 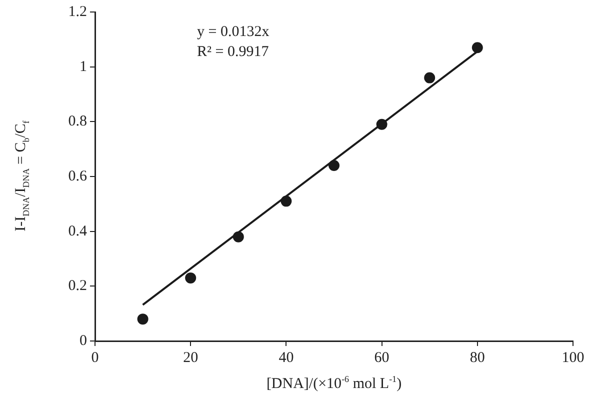 What do you see at coordinates (78, 231) in the screenshot?
I see `y-tick-label: 0.4` at bounding box center [78, 231].